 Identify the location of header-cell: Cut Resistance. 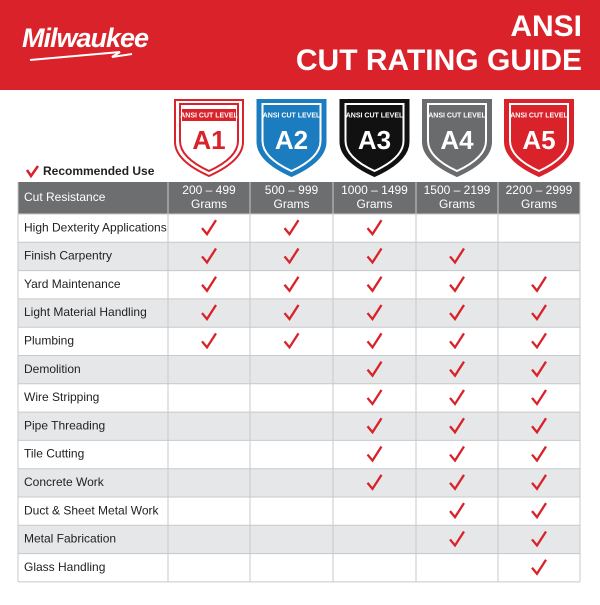
(65, 197).